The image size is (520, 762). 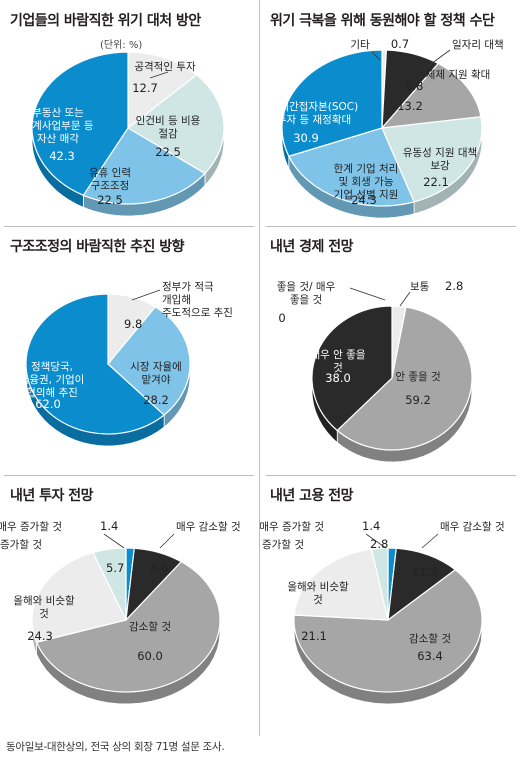 I want to click on slice-value: 42.3, so click(x=62, y=156).